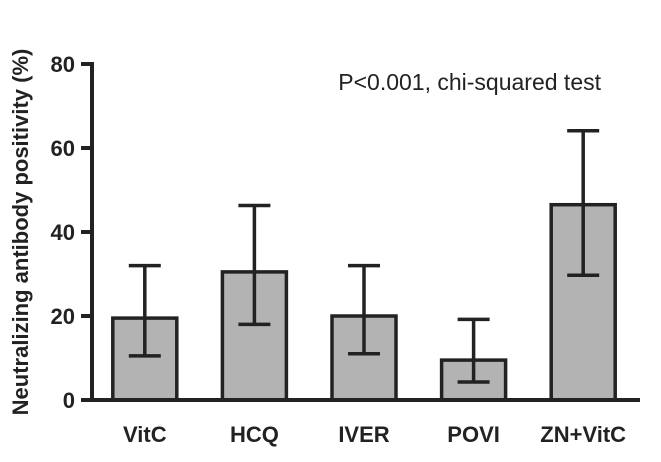 The image size is (661, 462). Describe the element at coordinates (583, 434) in the screenshot. I see `x-tick-label: ZN+VitC` at that location.